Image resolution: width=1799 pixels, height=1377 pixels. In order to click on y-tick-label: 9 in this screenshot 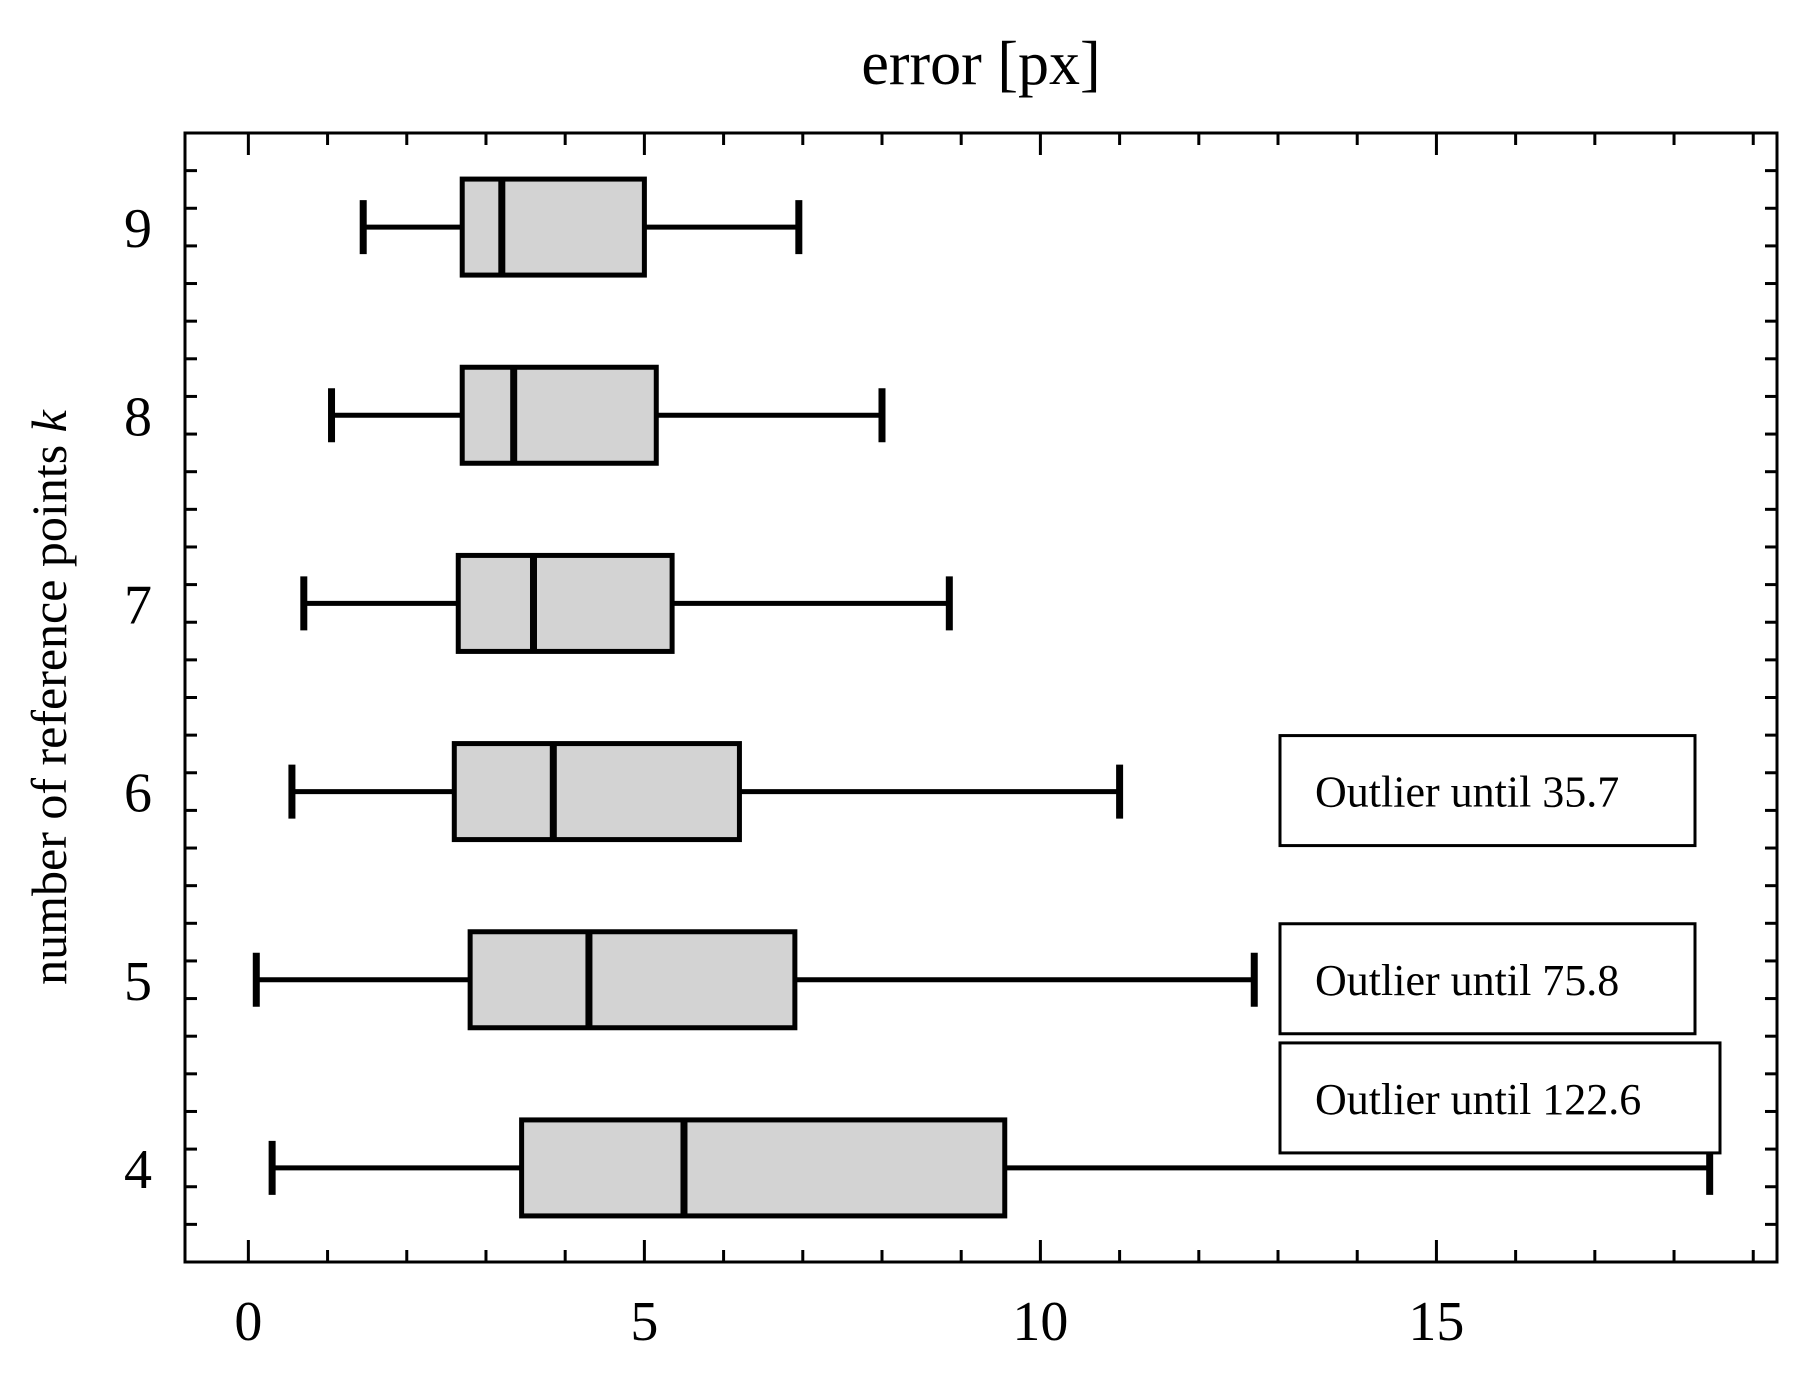, I will do `click(138, 229)`.